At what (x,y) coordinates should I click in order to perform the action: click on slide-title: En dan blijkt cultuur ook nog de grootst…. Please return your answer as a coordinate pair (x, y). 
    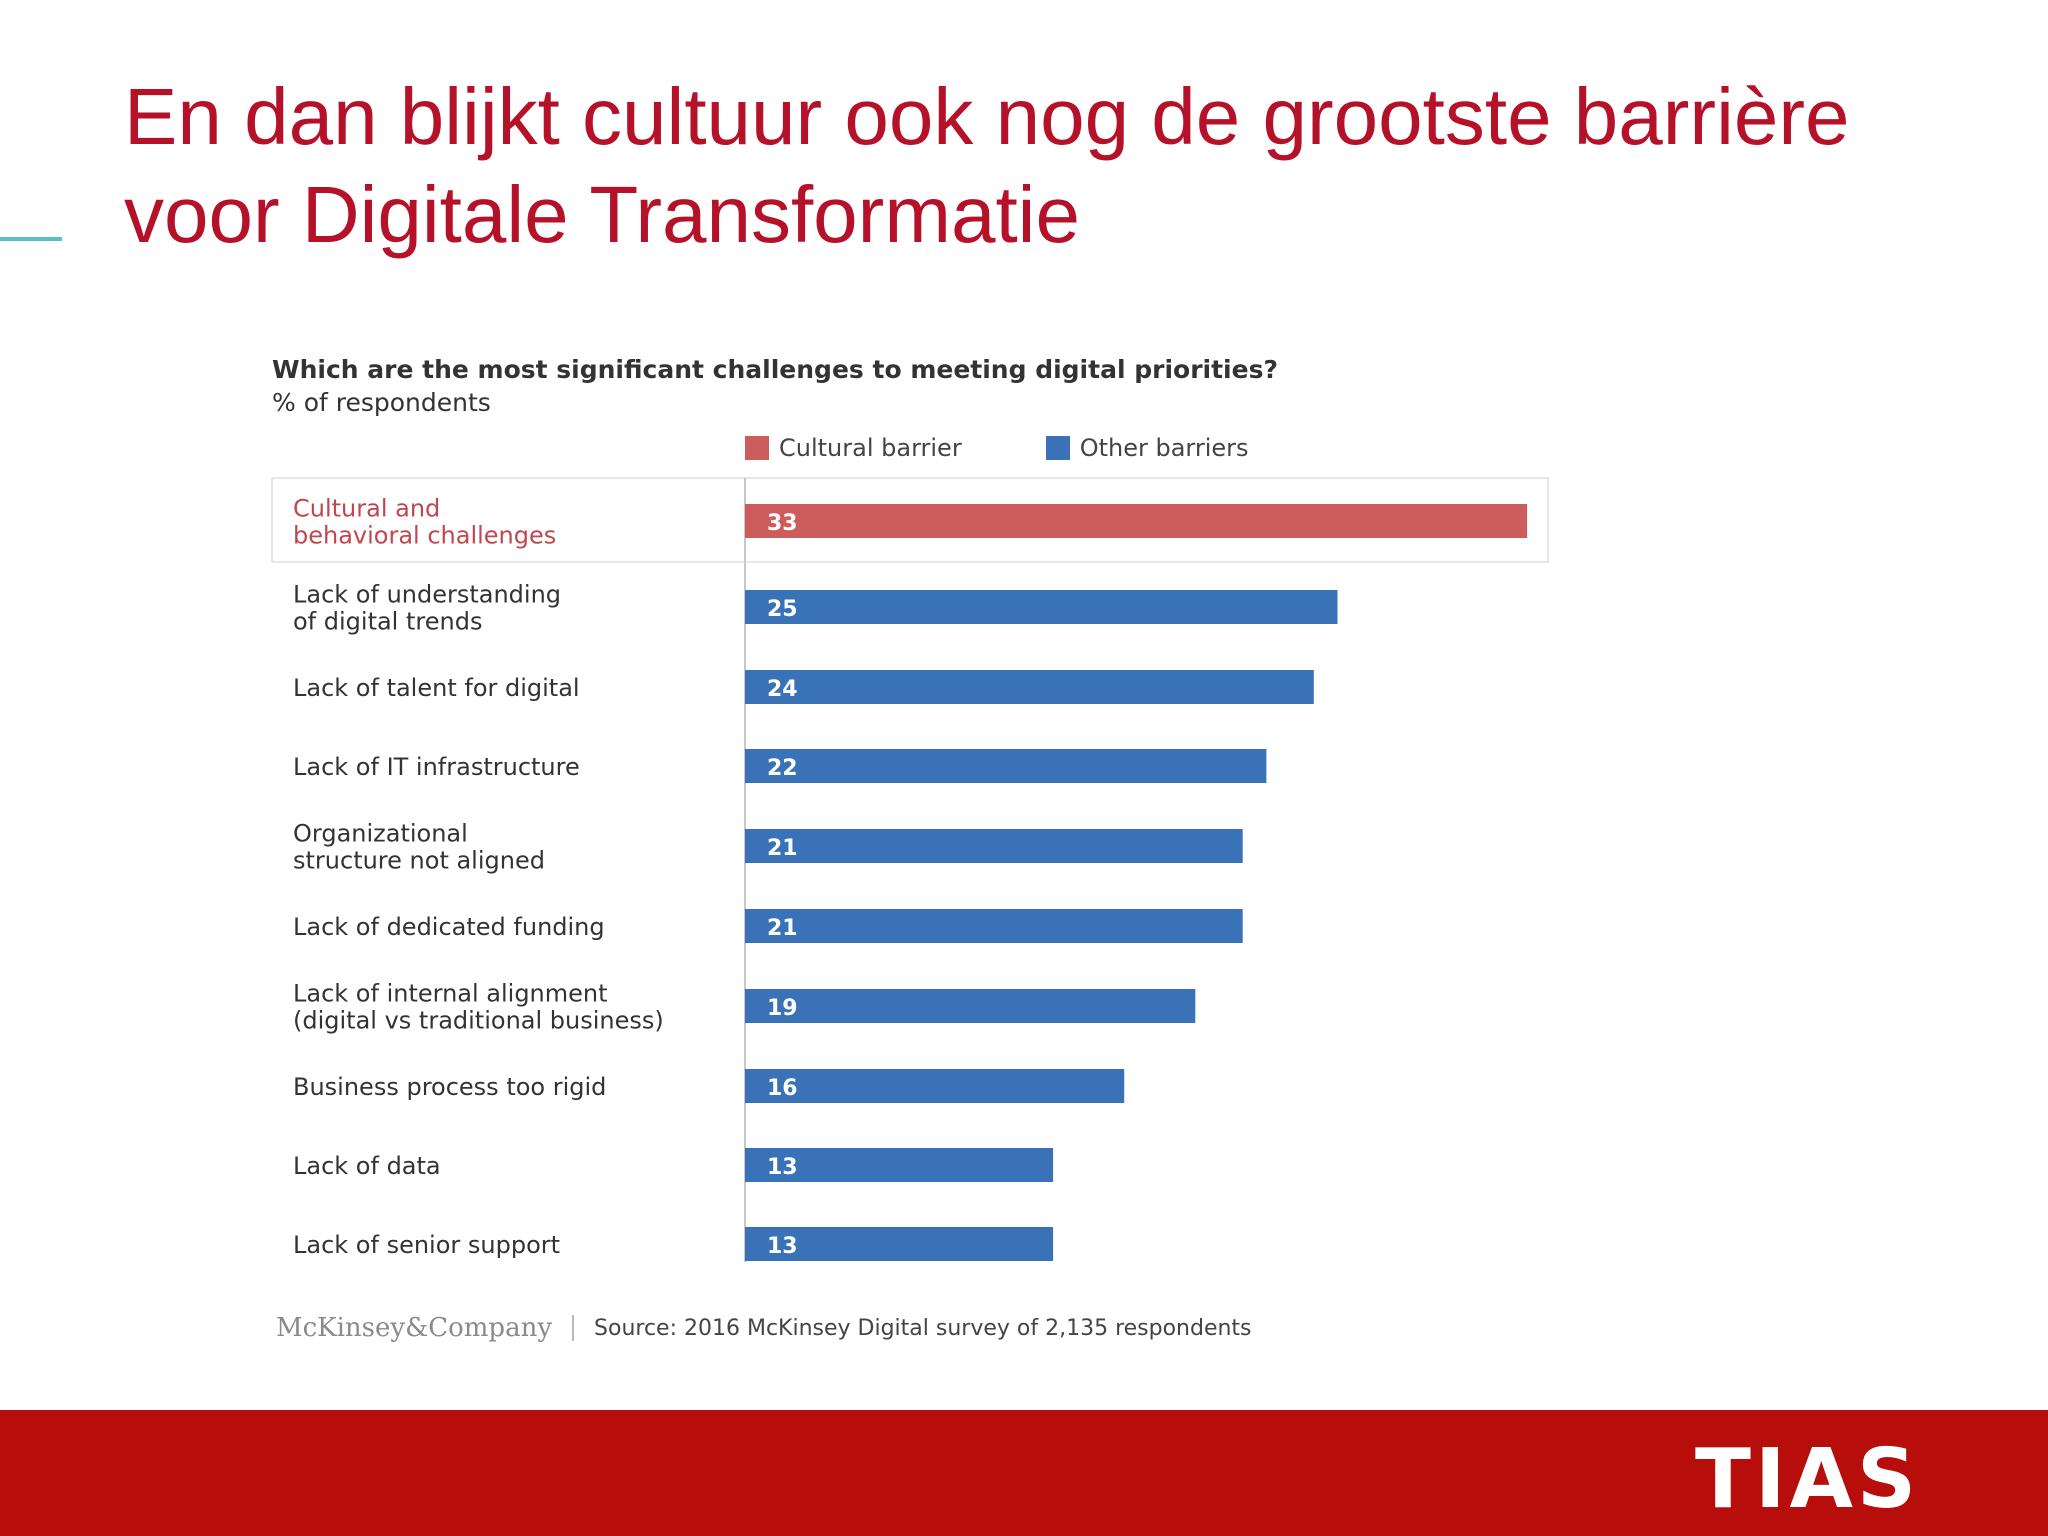
    Looking at the image, I should click on (1064, 166).